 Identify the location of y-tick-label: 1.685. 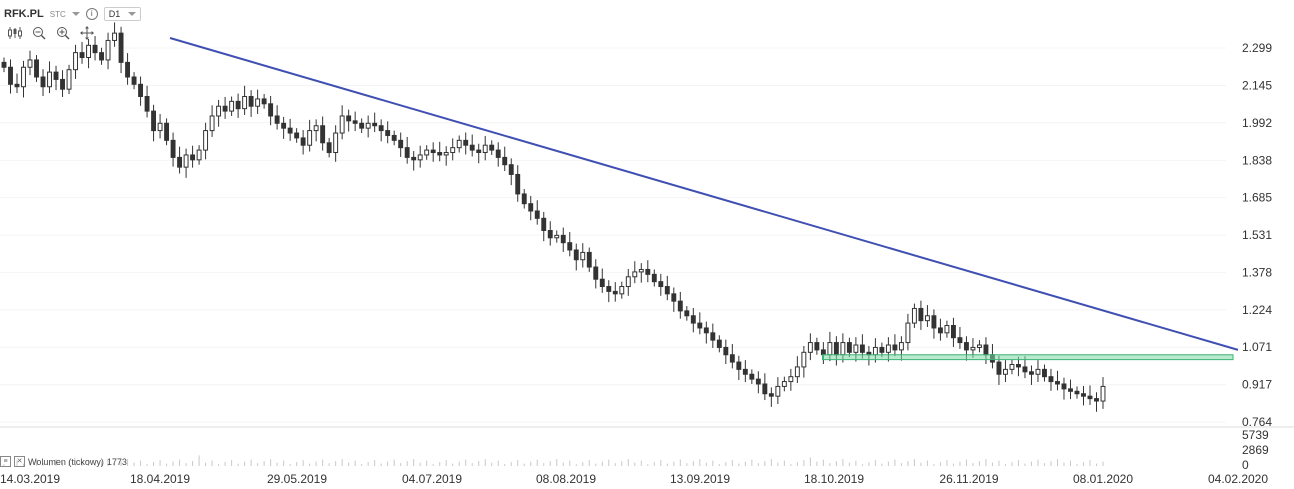
(1257, 198).